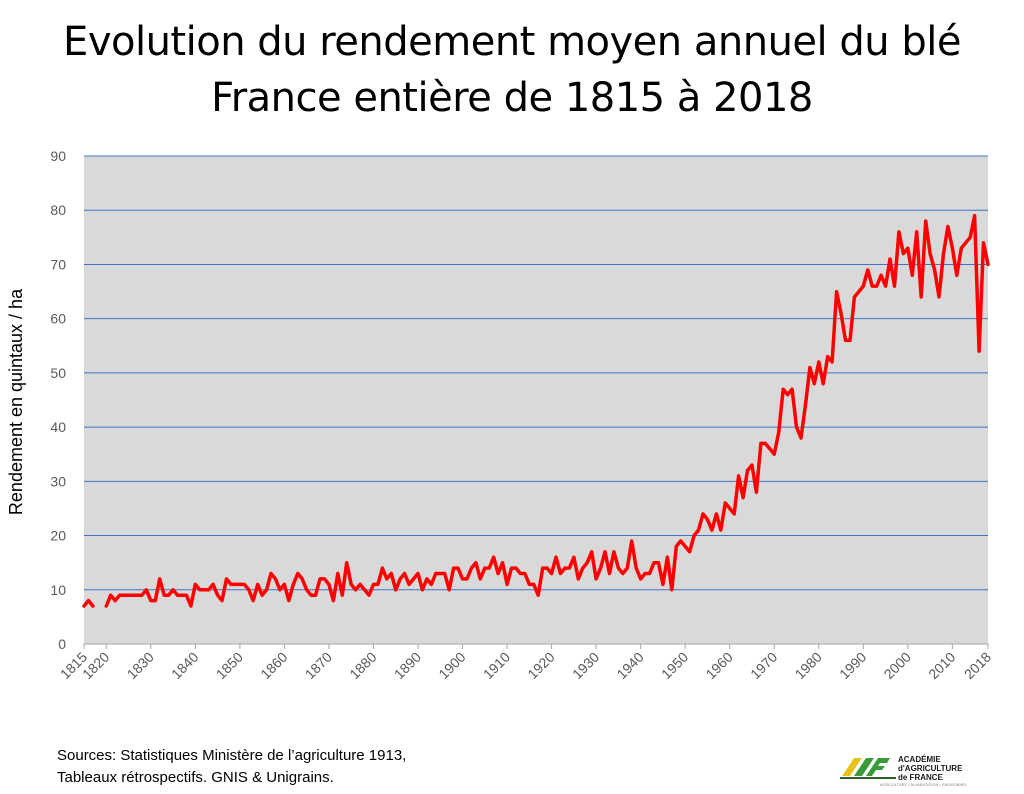 This screenshot has height=794, width=1024. Describe the element at coordinates (512, 98) in the screenshot. I see `chart-title-line-2: France entière de 1815 à 2018` at that location.